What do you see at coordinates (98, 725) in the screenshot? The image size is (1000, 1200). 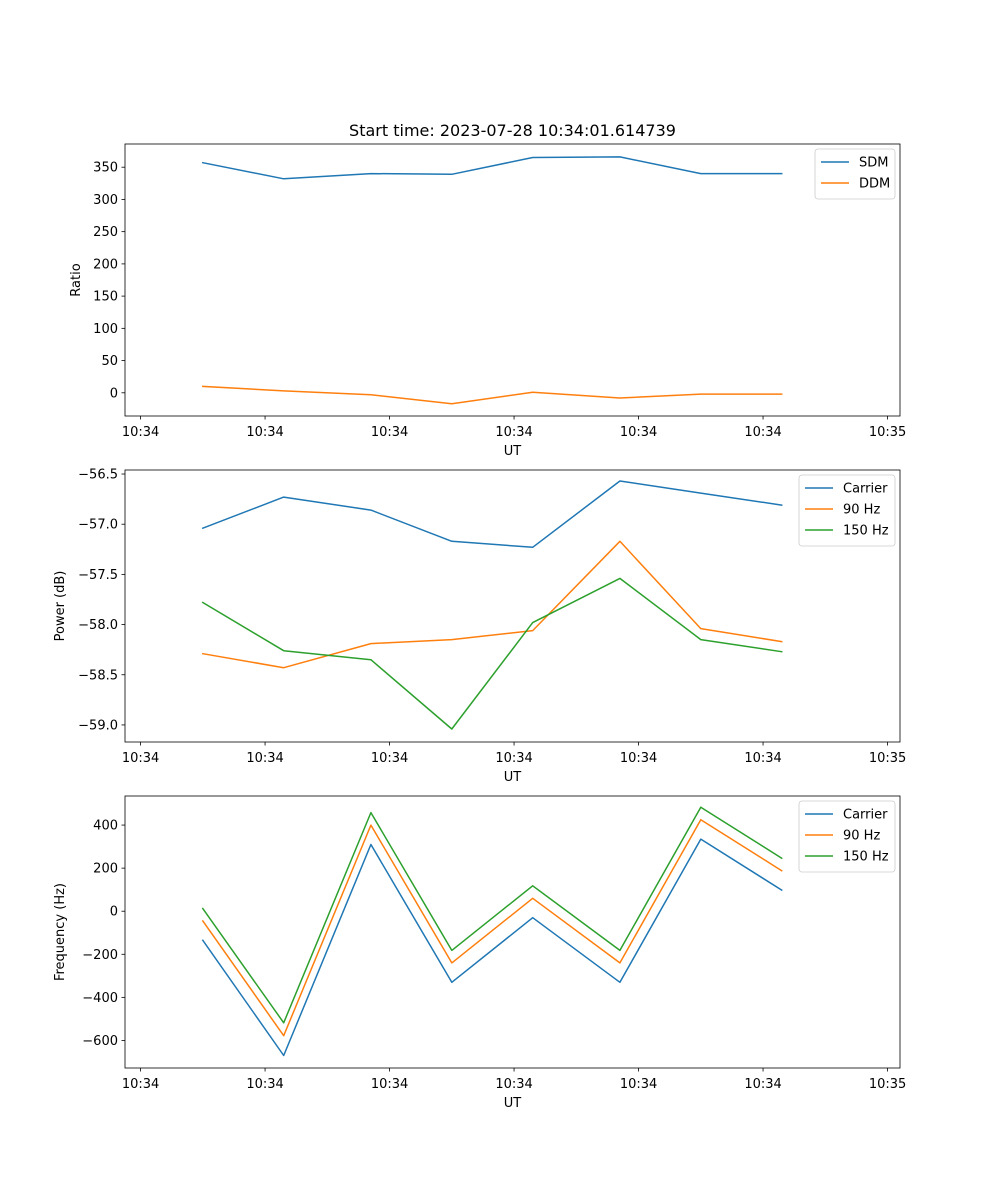 I see `y-tick-label: −59.0` at bounding box center [98, 725].